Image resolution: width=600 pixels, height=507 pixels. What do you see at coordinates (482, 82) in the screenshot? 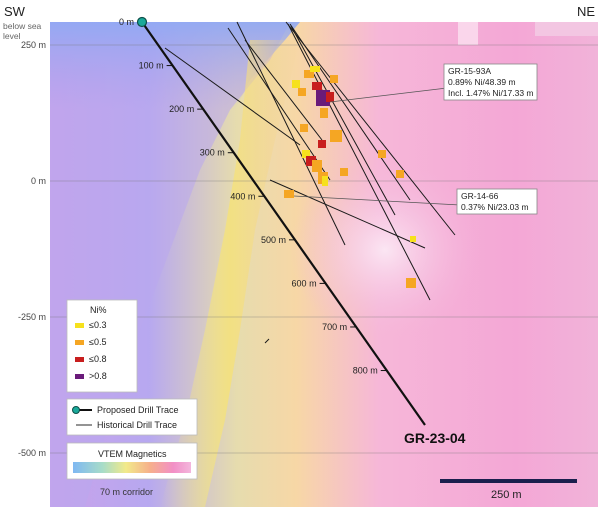
I see `callout-line-2: 0.89% Ni/48.39 m` at bounding box center [482, 82].